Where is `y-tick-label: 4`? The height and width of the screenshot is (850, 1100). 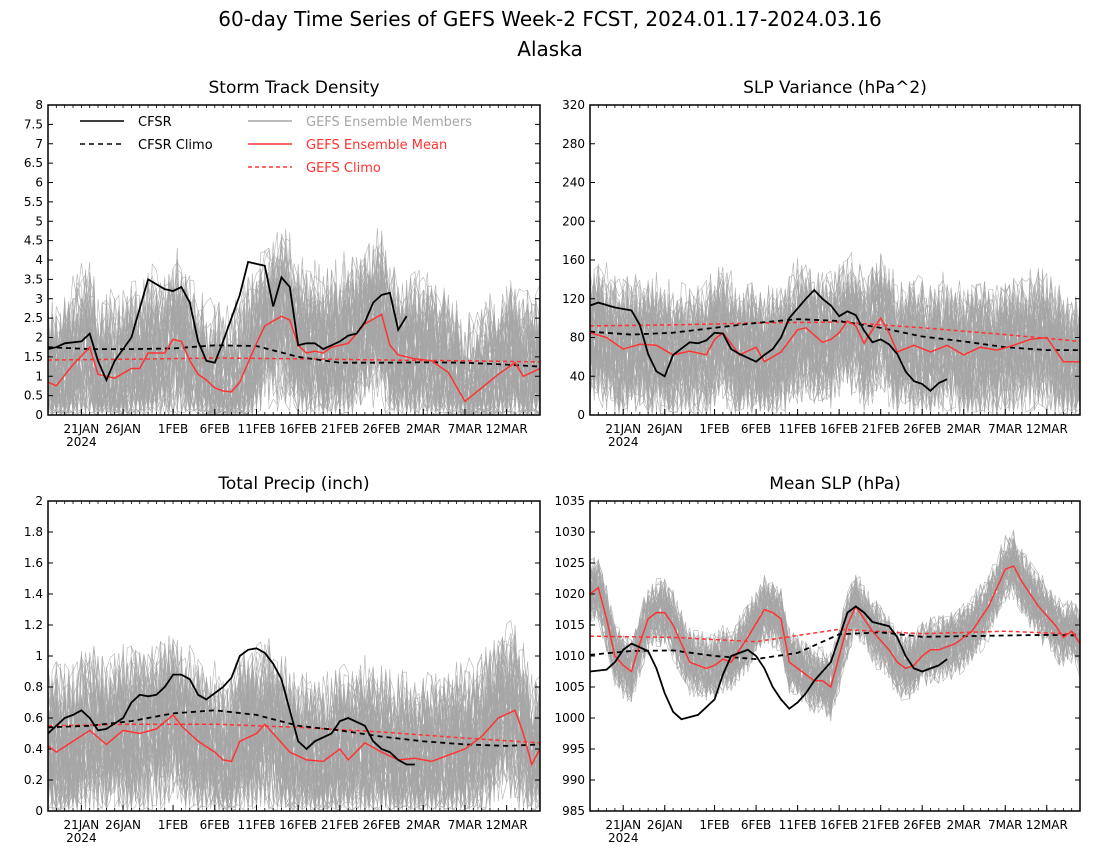 y-tick-label: 4 is located at coordinates (39, 260).